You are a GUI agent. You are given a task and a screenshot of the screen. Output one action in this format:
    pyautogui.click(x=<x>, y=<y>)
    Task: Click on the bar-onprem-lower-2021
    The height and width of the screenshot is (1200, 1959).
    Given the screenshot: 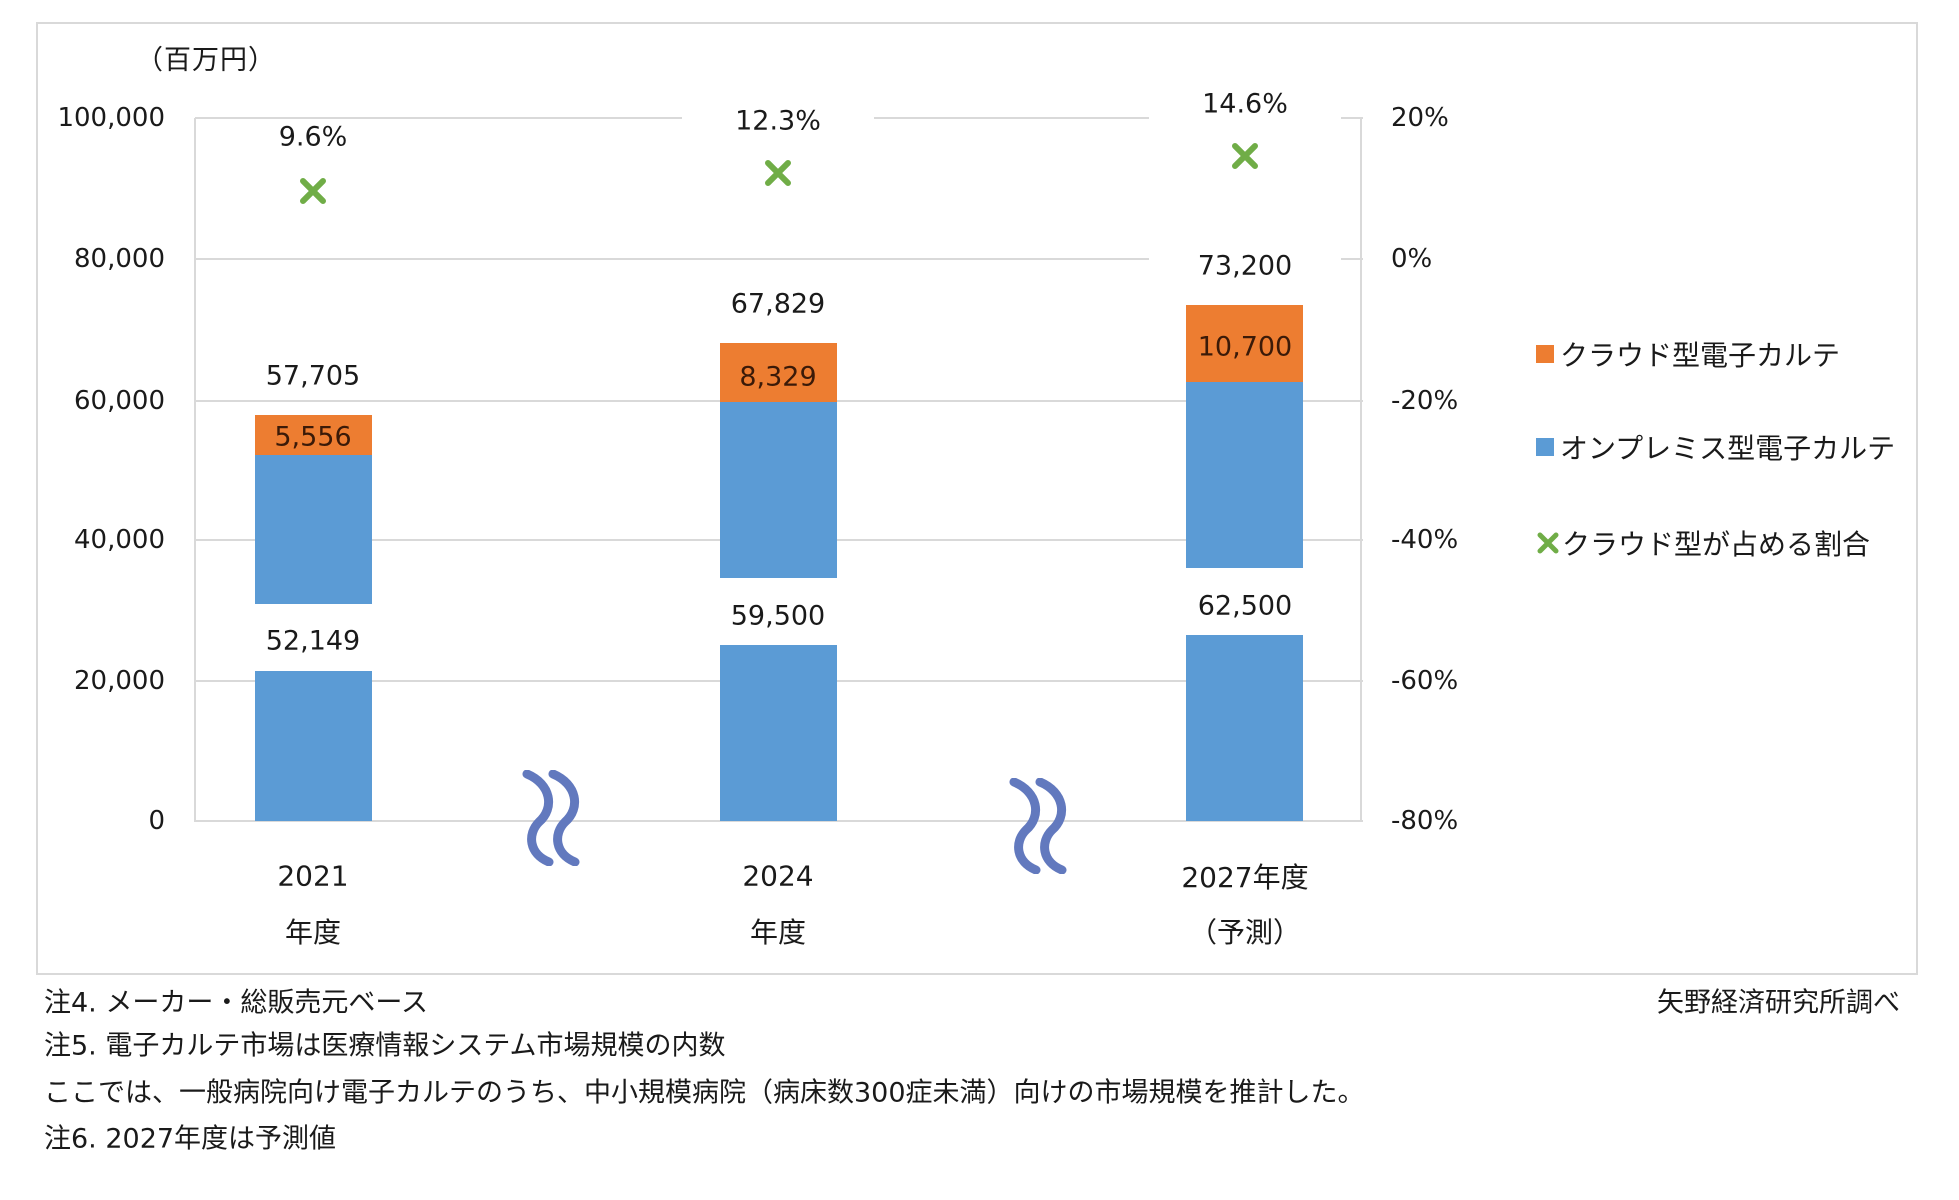 What is the action you would take?
    pyautogui.click(x=313, y=746)
    